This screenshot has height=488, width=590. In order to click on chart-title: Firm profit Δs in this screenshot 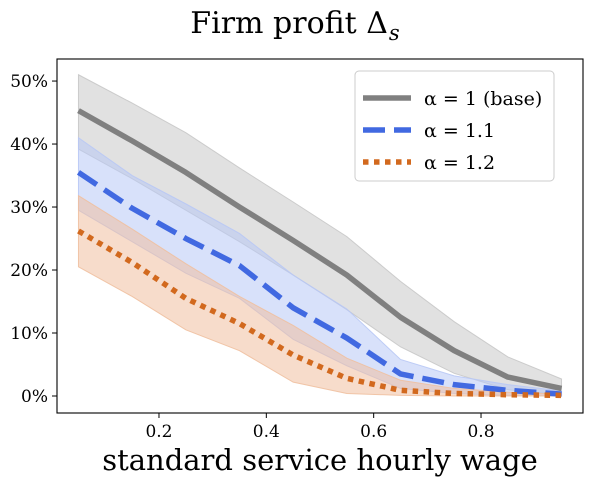, I will do `click(295, 25)`.